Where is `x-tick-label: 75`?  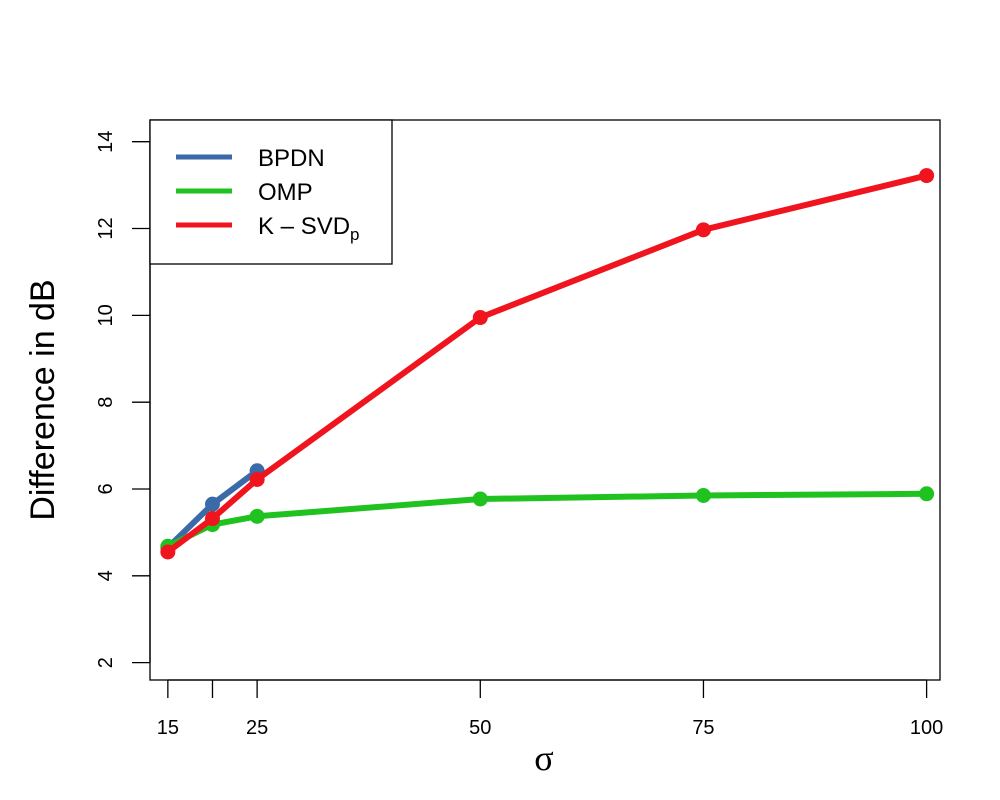
x-tick-label: 75 is located at coordinates (703, 728).